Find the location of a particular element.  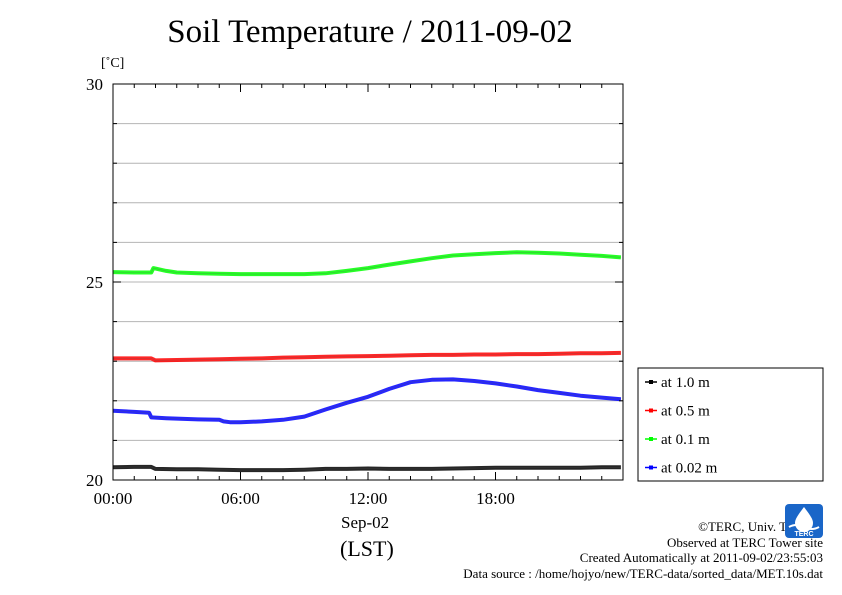

x-tick-label: 12:00 is located at coordinates (368, 498).